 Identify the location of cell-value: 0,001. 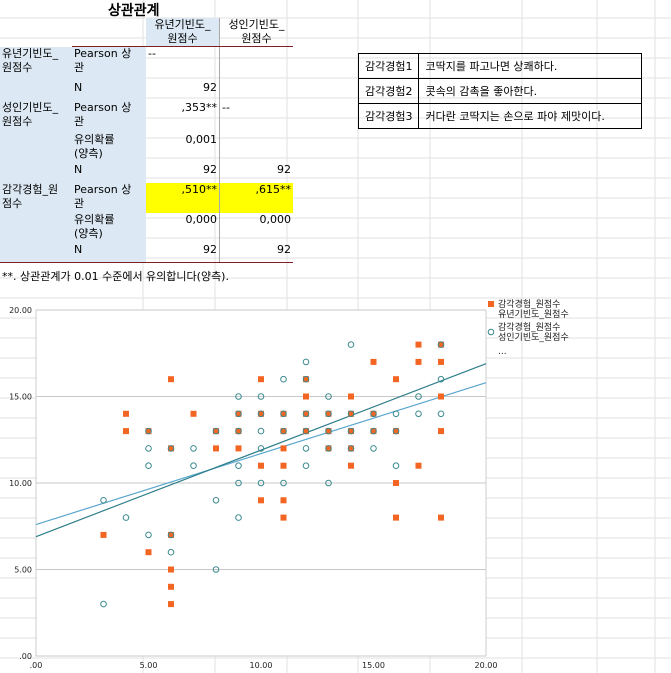
(201, 139).